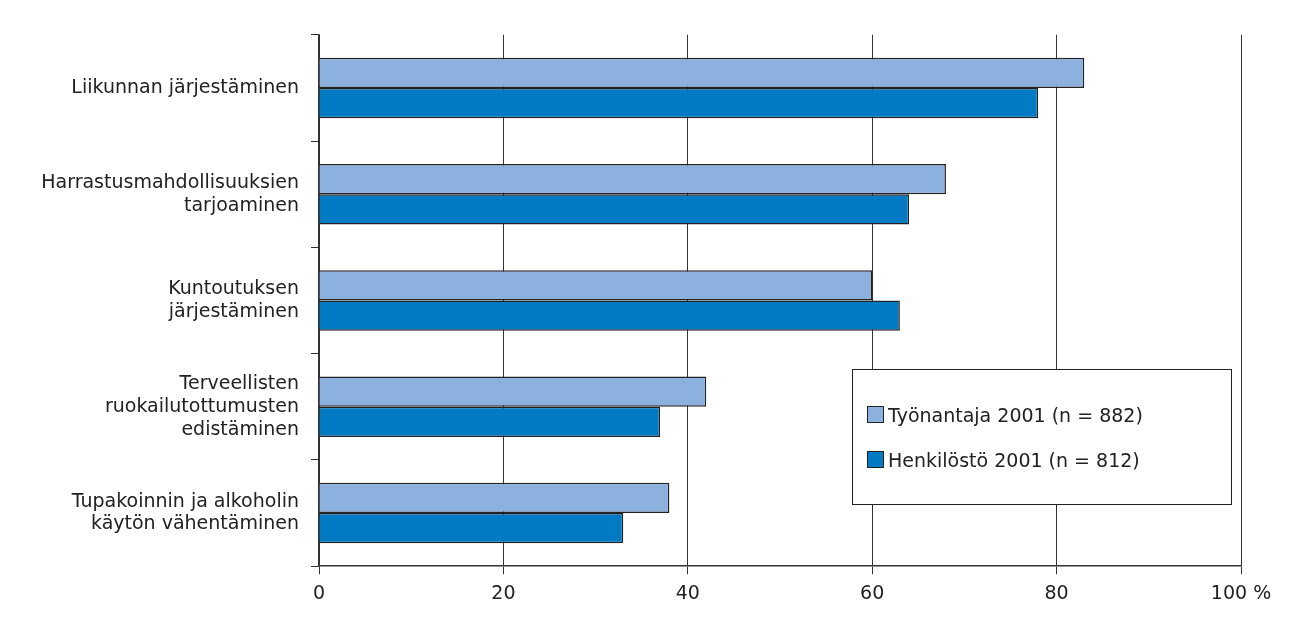  What do you see at coordinates (185, 85) in the screenshot?
I see `y-tick-label: Liikunnan järjestäminen` at bounding box center [185, 85].